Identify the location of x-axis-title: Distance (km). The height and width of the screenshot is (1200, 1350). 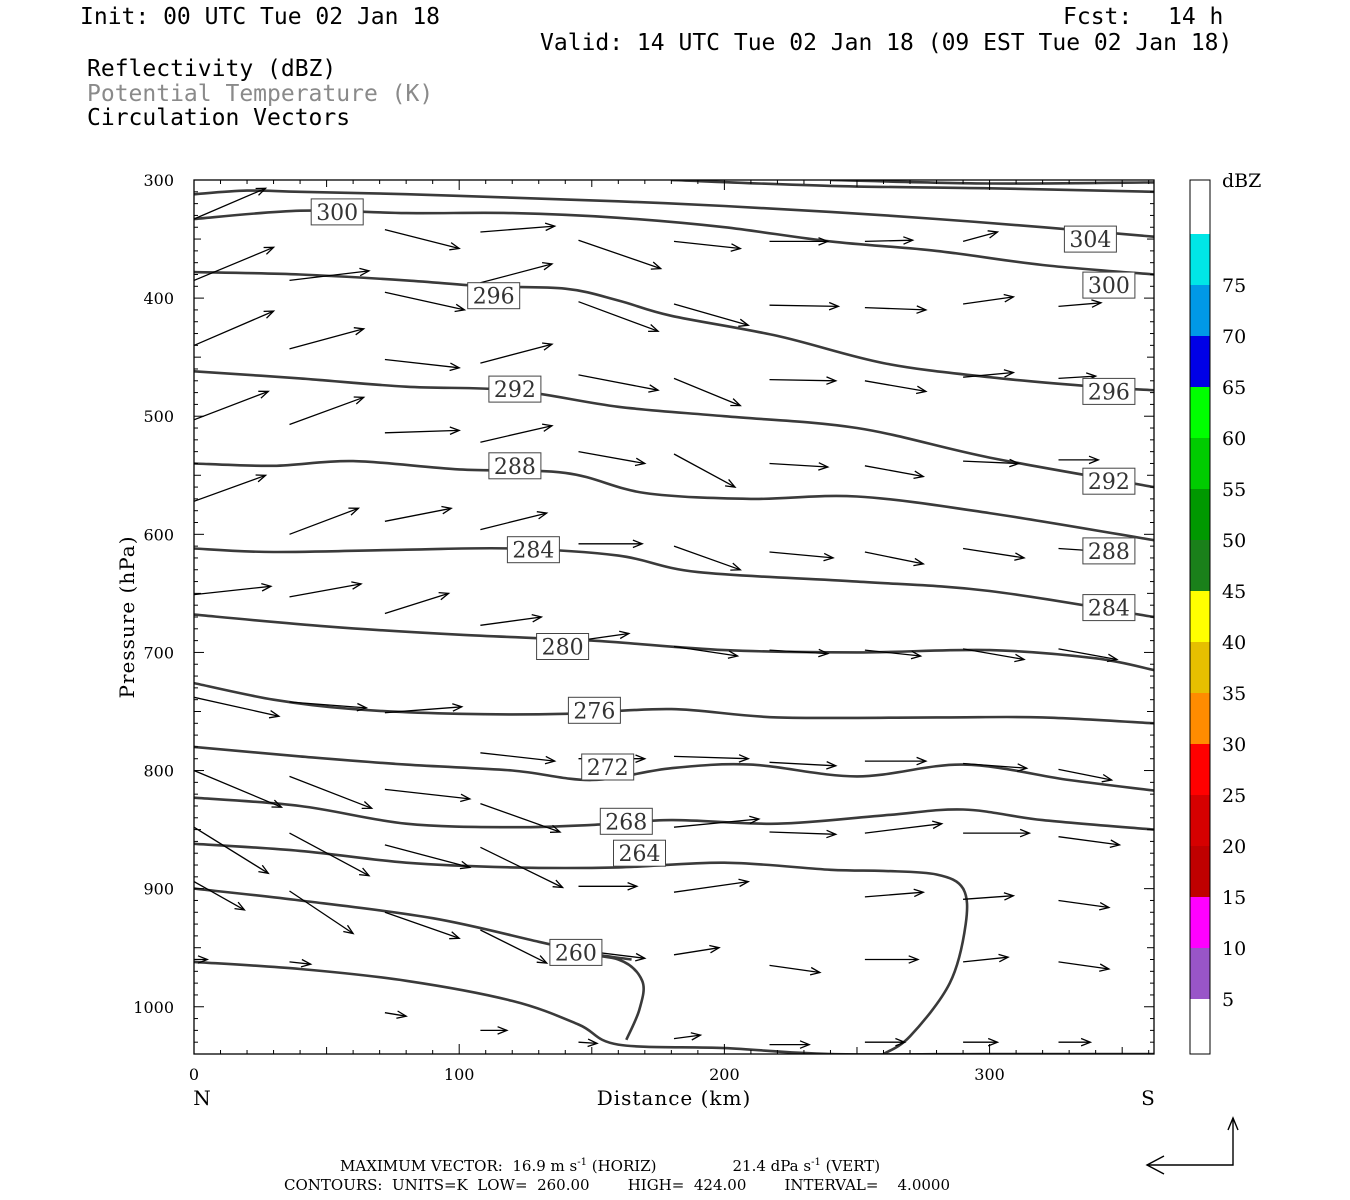
(674, 1098).